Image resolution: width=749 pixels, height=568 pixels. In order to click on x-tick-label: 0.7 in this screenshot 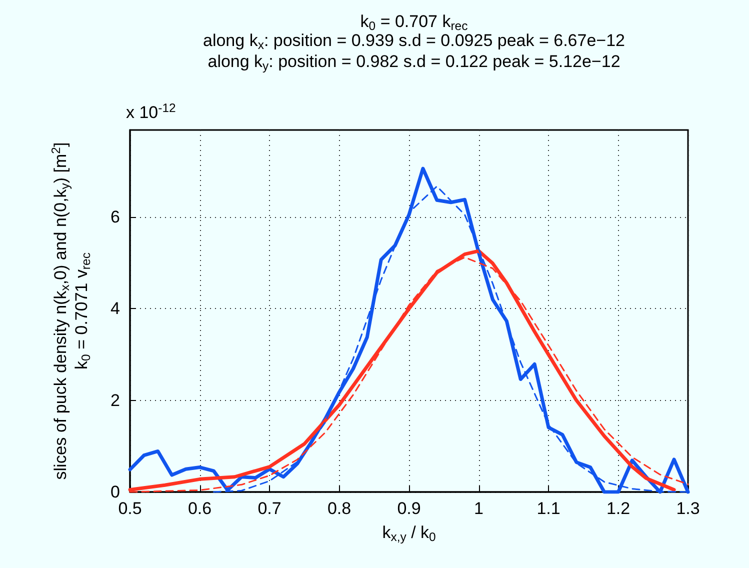, I will do `click(270, 508)`.